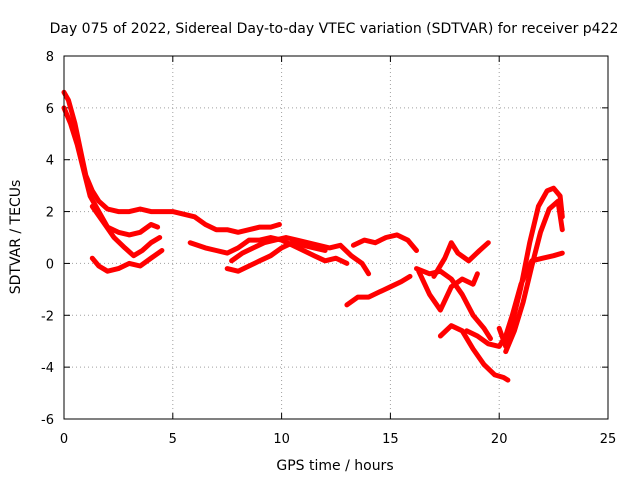 The height and width of the screenshot is (480, 640). Describe the element at coordinates (334, 466) in the screenshot. I see `x-axis-label: GPS time / hours` at that location.